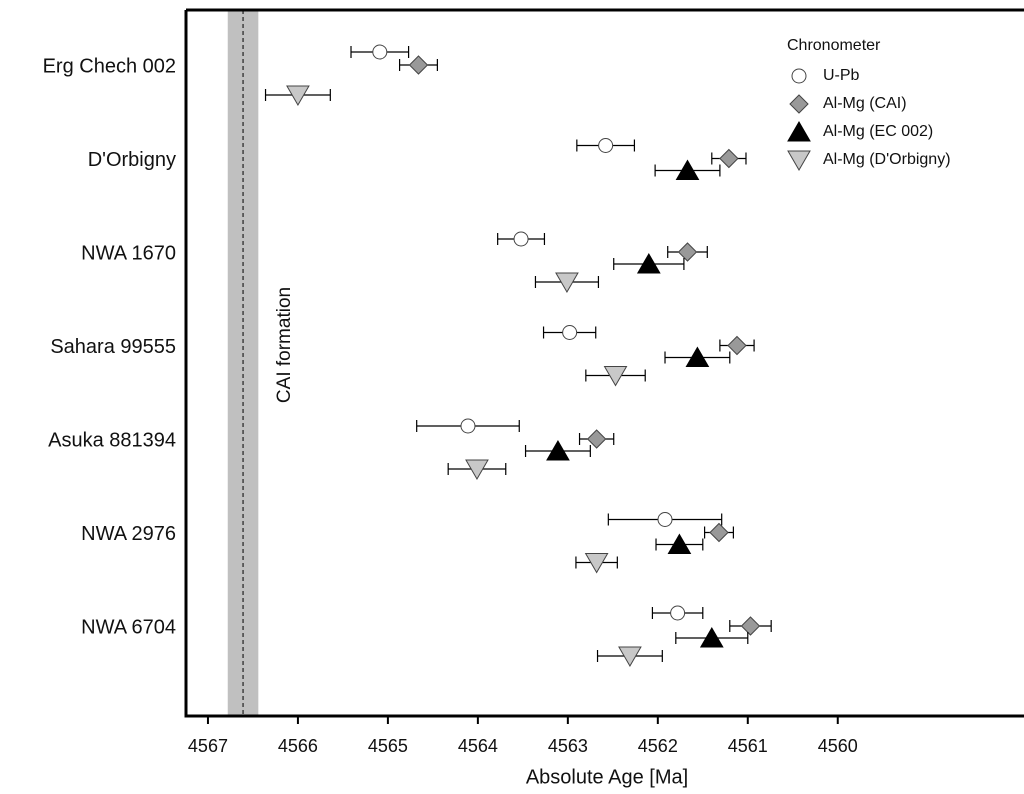 The width and height of the screenshot is (1024, 794). What do you see at coordinates (878, 131) in the screenshot?
I see `legend-label: Al-Mg (EC 002)` at bounding box center [878, 131].